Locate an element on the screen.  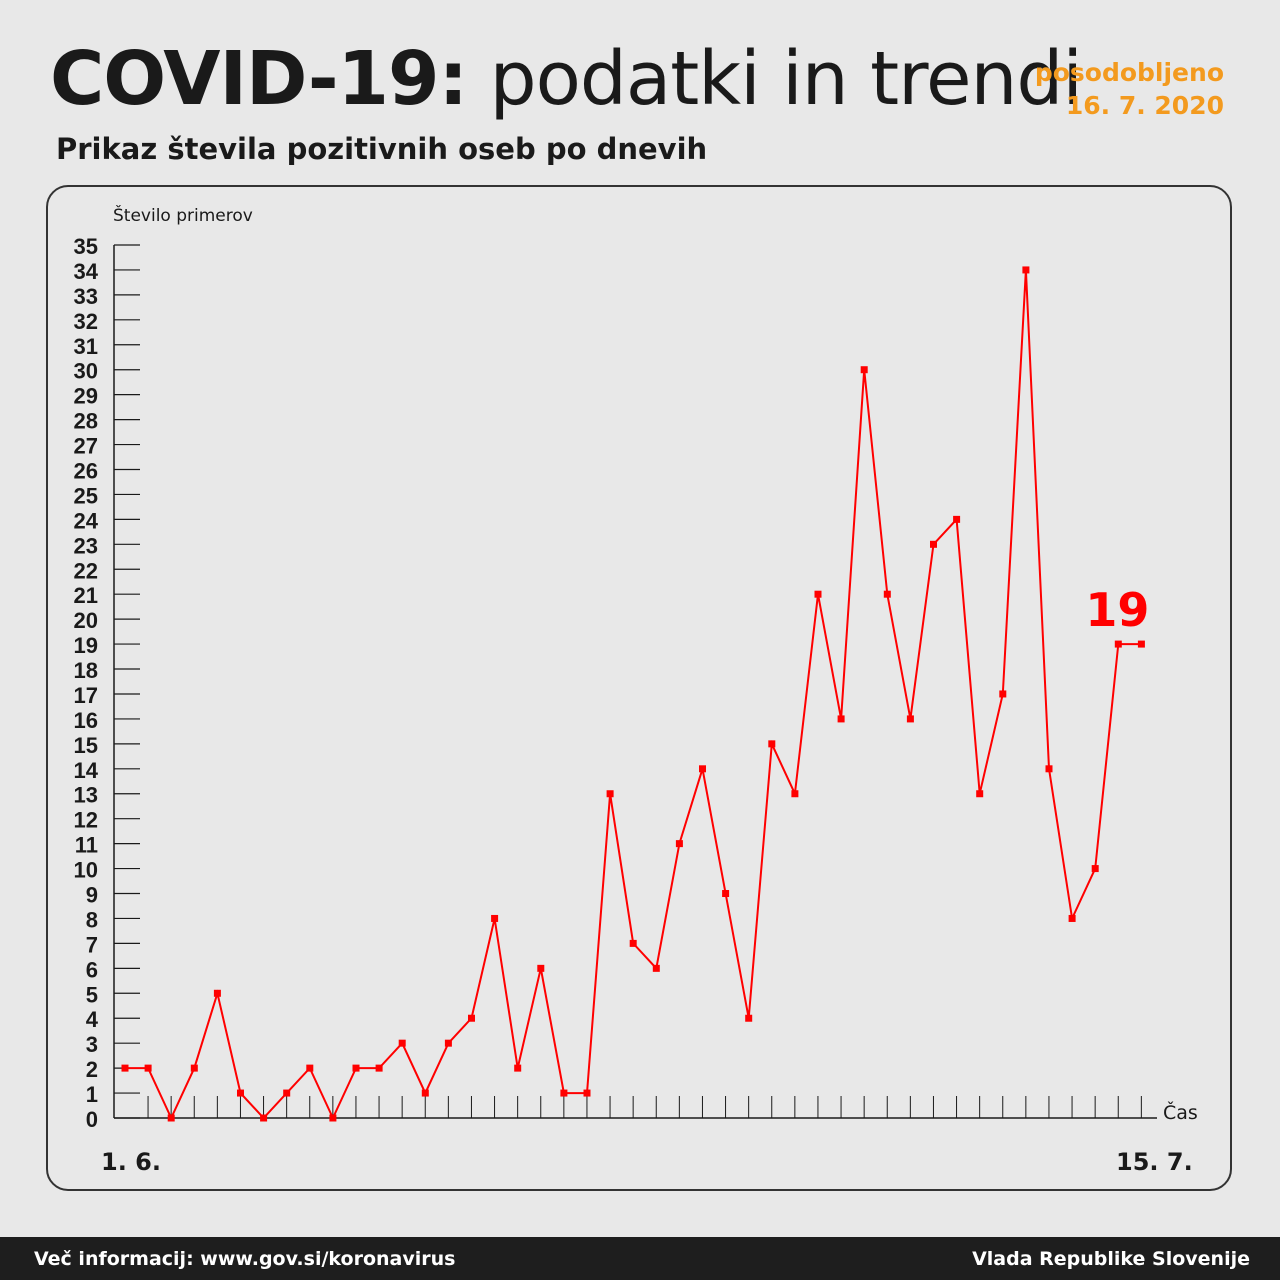
y-tick-label: 12 is located at coordinates (86, 820).